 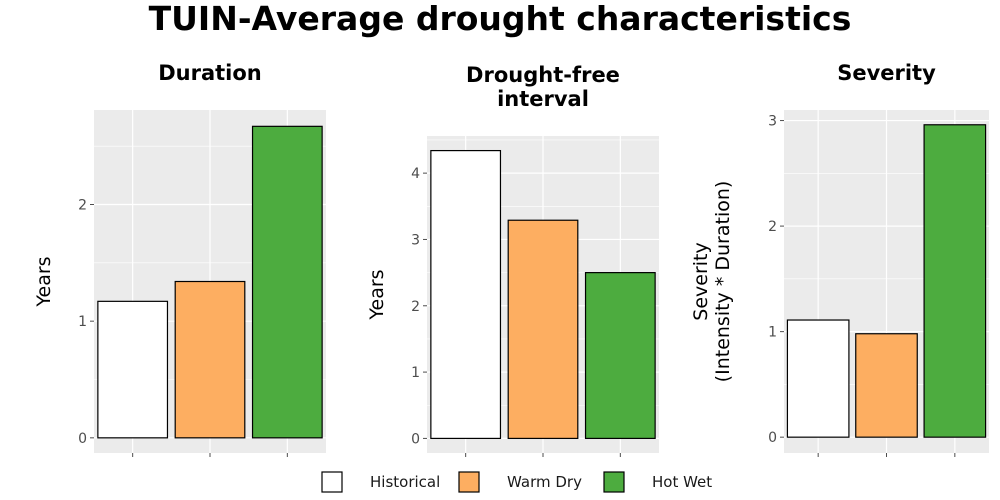 What do you see at coordinates (701, 281) in the screenshot?
I see `y-axis-label: Severity` at bounding box center [701, 281].